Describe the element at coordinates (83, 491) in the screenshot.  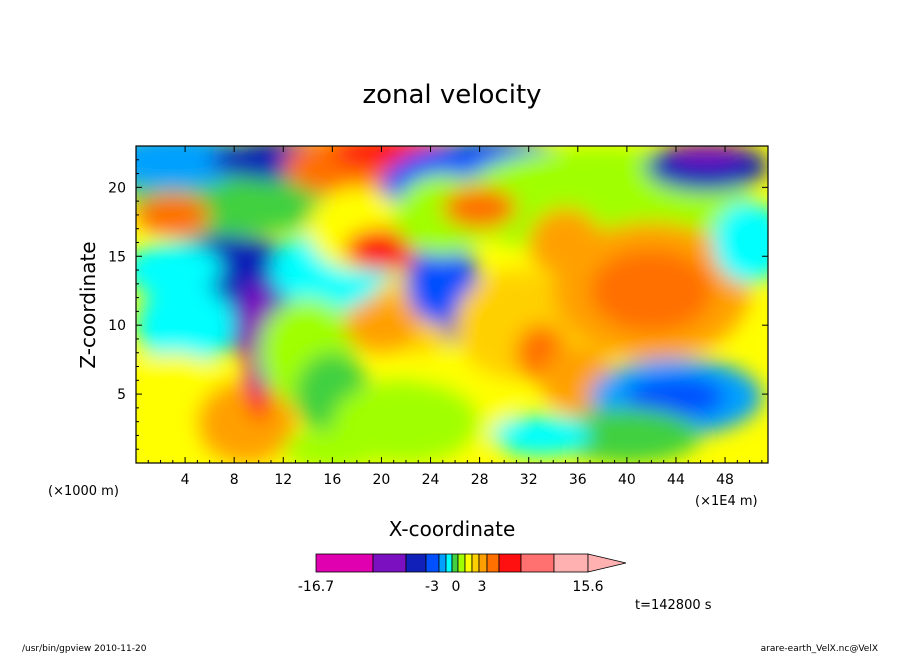
I see `y-unit-label: (×1000 m)` at that location.